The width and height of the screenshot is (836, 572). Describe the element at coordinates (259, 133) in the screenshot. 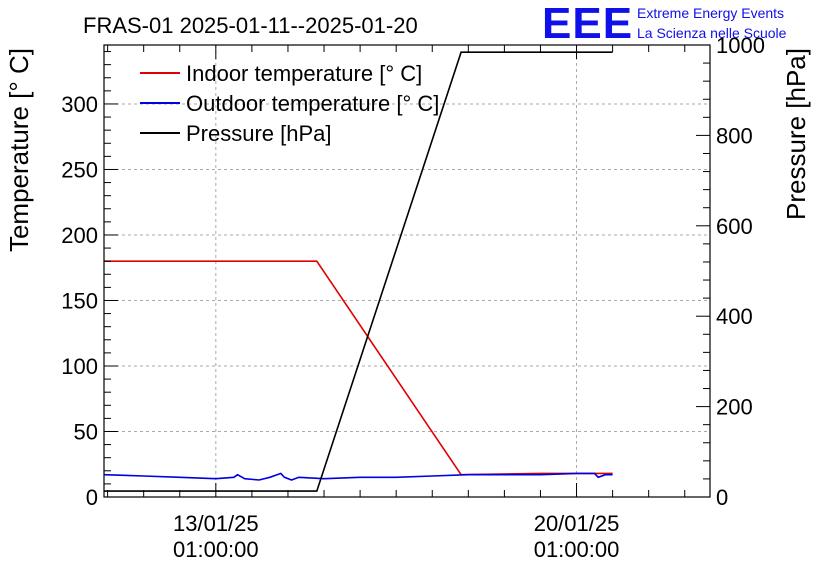

I see `legend-label-3: Pressure [hPa]` at that location.